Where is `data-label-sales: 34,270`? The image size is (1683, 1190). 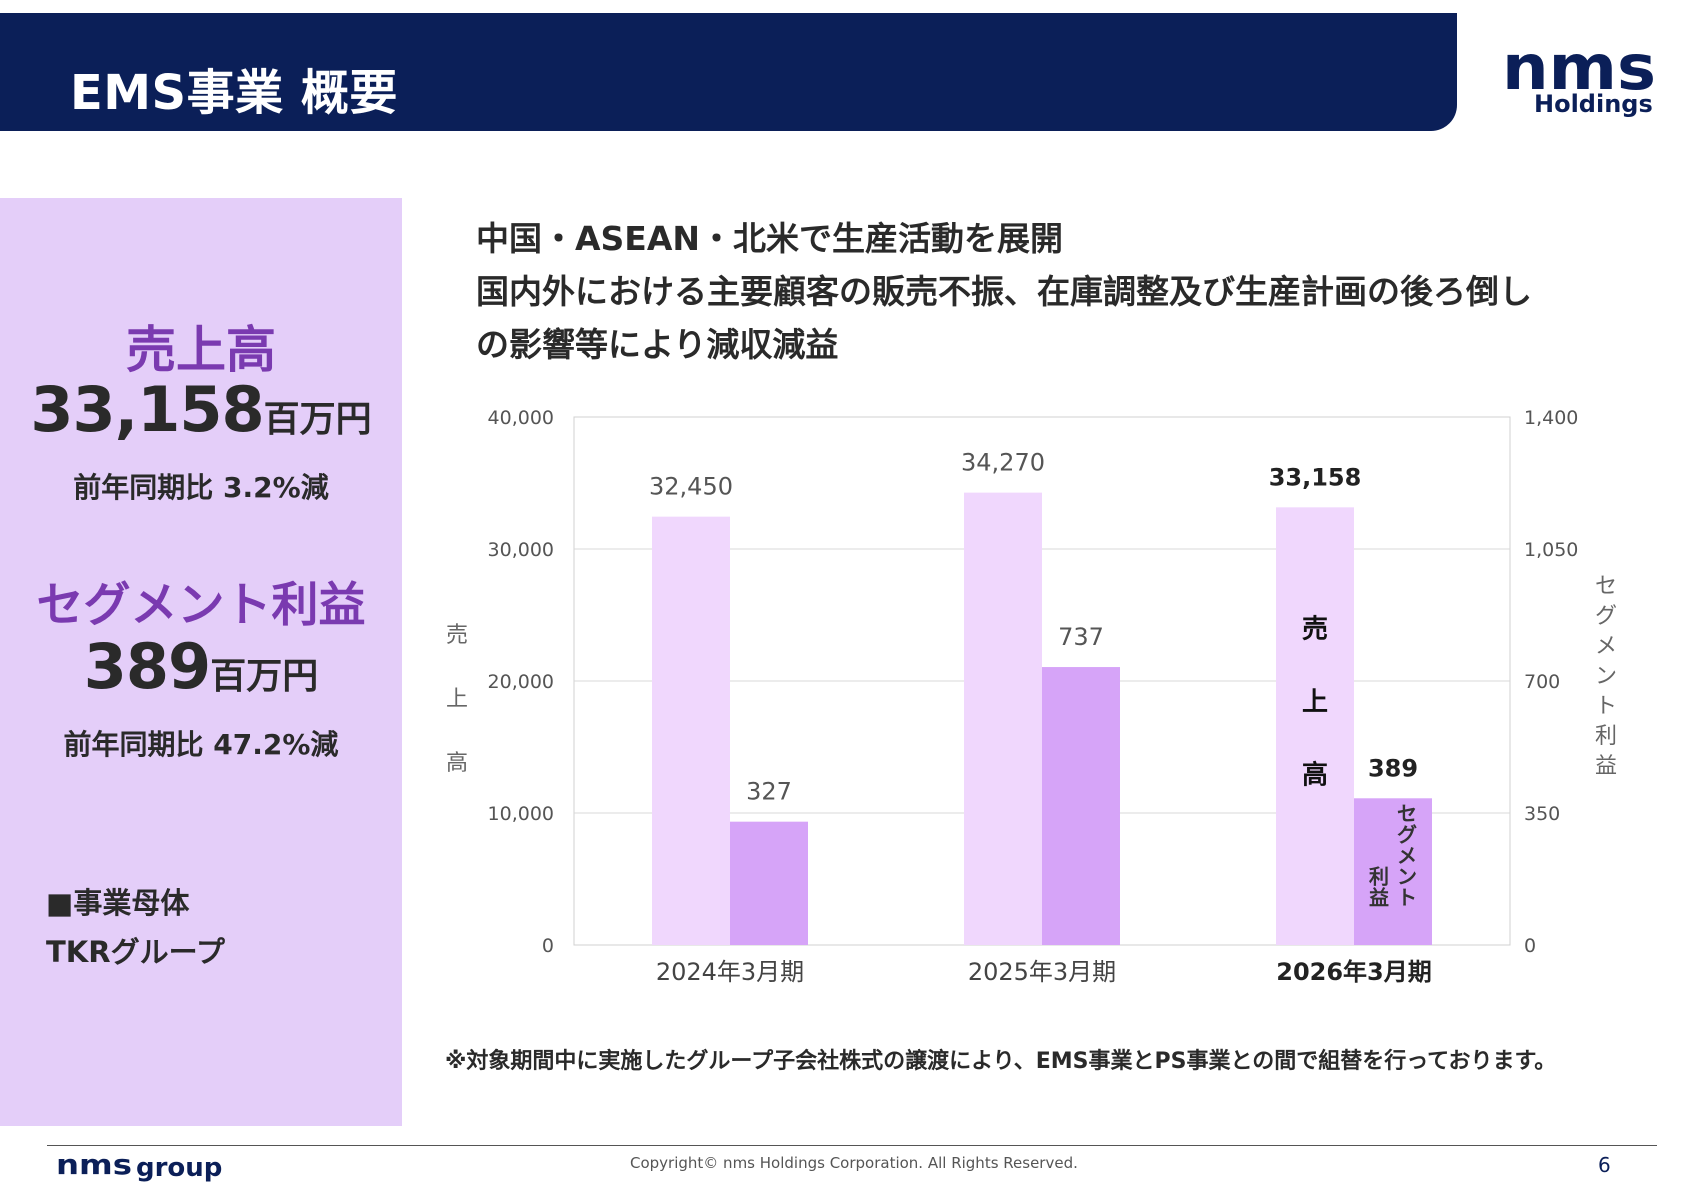 data-label-sales: 34,270 is located at coordinates (1003, 463).